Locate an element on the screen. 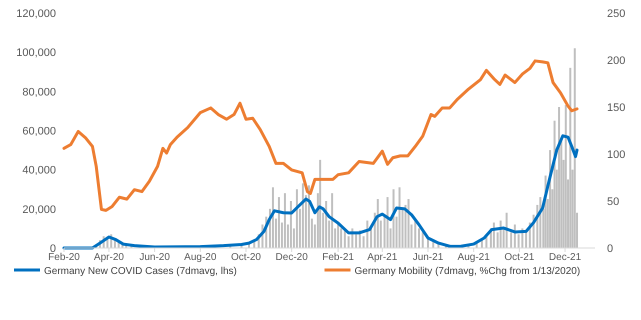 The height and width of the screenshot is (320, 641). y-tick-label: 40,000 is located at coordinates (39, 170).